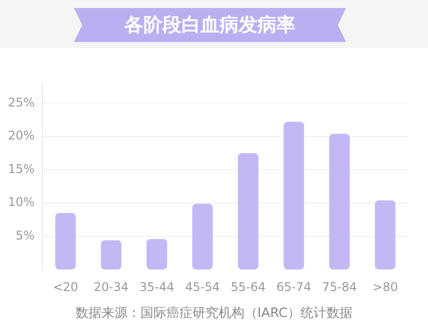 Image resolution: width=428 pixels, height=334 pixels. Describe the element at coordinates (156, 287) in the screenshot. I see `x-tick-label: 35-44` at that location.